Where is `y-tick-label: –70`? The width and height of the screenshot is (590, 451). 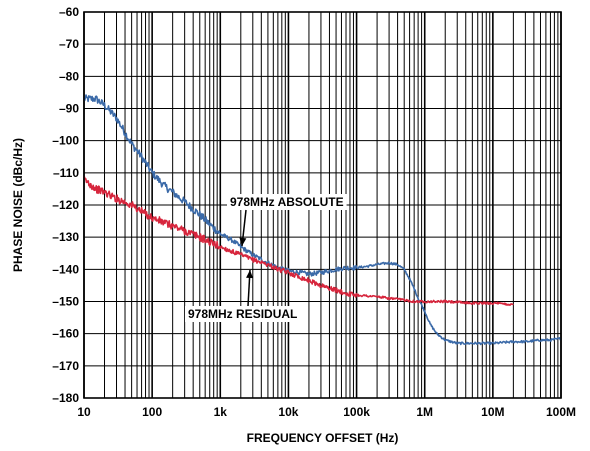
y-tick-label: –70 is located at coordinates (69, 44).